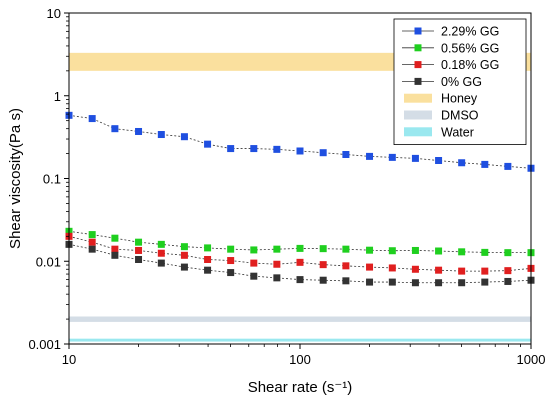 The height and width of the screenshot is (405, 550). What do you see at coordinates (470, 65) in the screenshot?
I see `legend-label: 0.18% GG` at bounding box center [470, 65].